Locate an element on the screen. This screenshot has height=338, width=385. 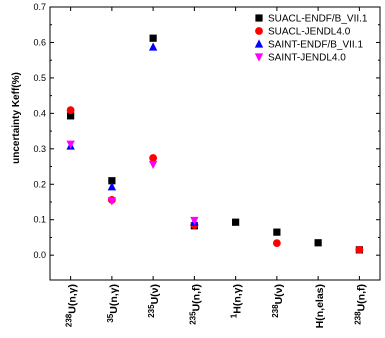
x-category-label: 1H(n,γ) is located at coordinates (237, 301).